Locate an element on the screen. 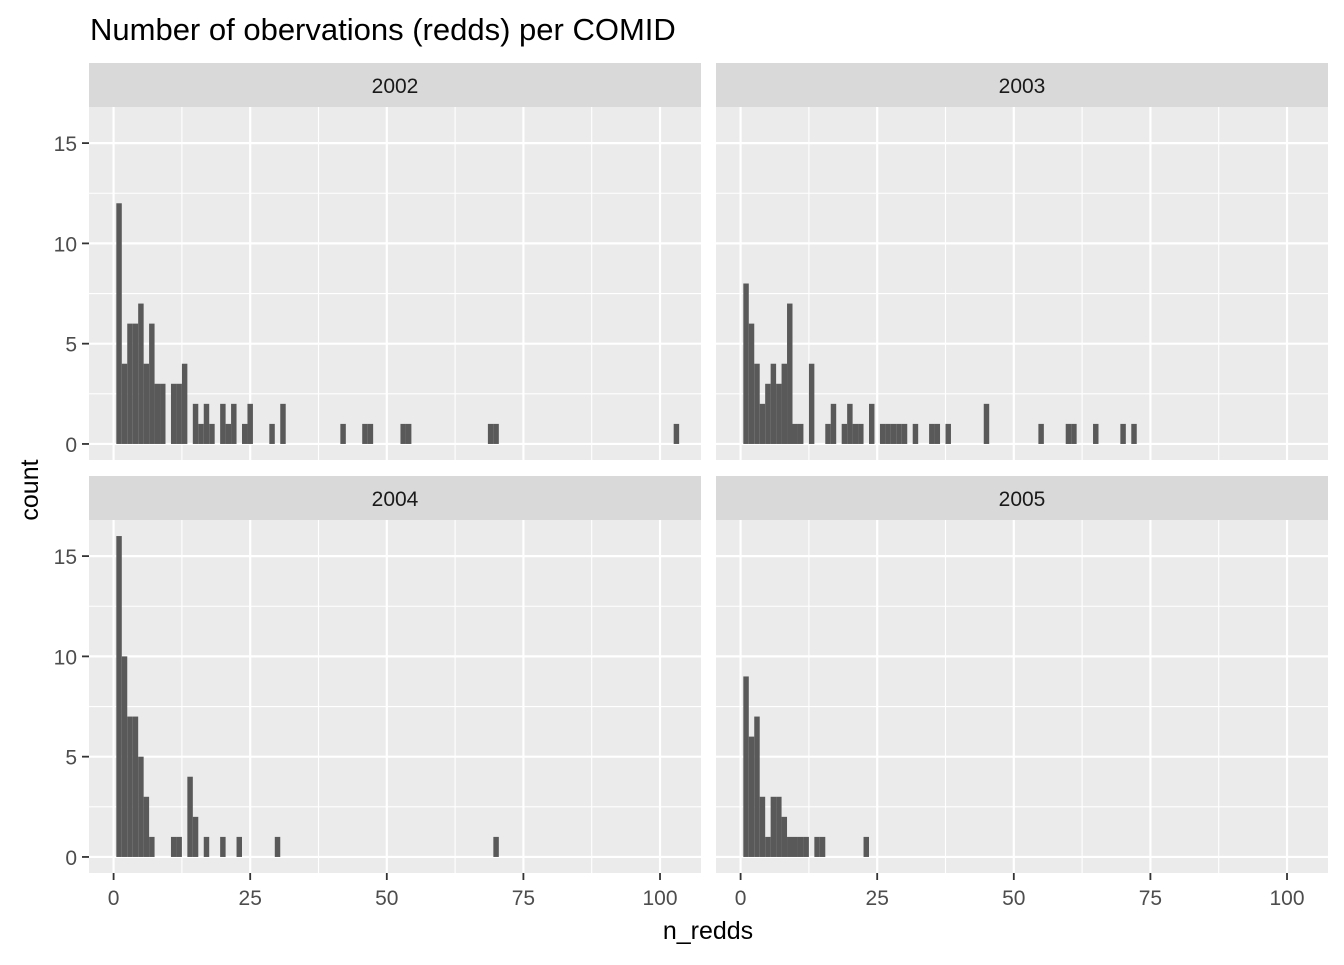 Image resolution: width=1344 pixels, height=965 pixels. y-tick-label: 15 is located at coordinates (65, 144).